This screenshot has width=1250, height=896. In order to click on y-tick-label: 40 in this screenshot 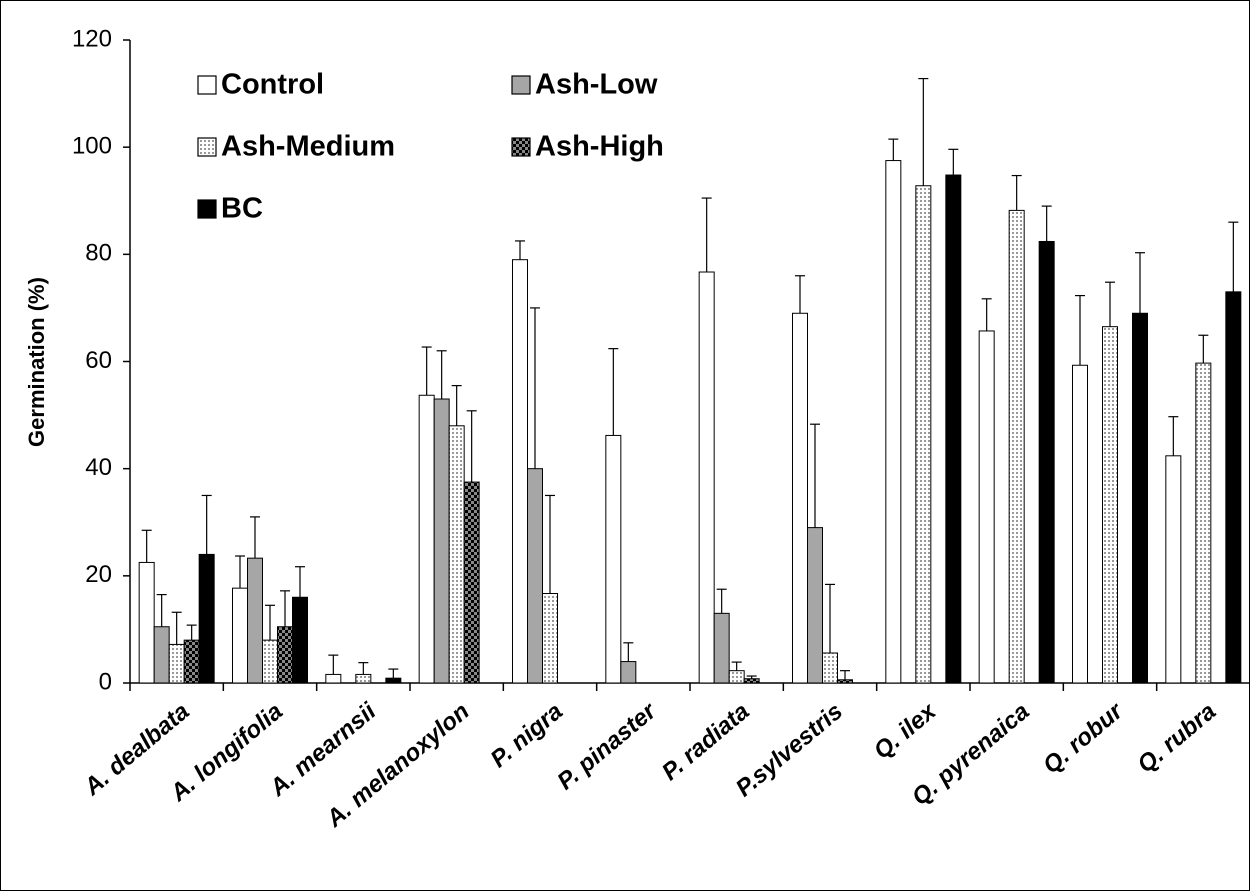, I will do `click(98, 467)`.